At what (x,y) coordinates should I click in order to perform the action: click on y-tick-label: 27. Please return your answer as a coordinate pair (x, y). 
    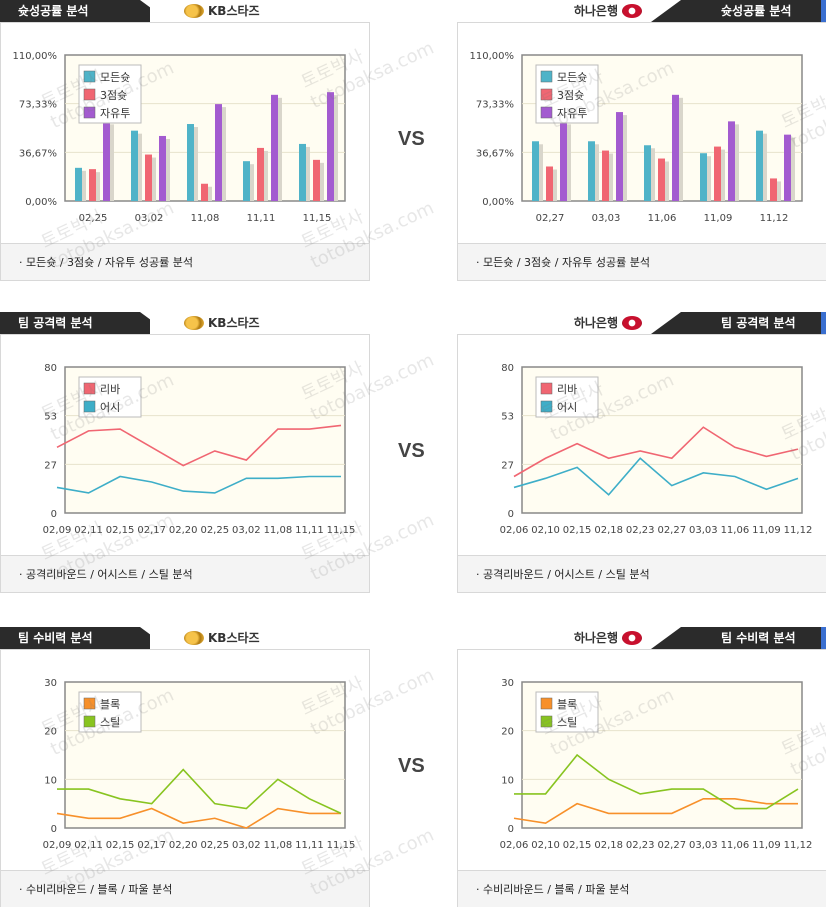
    Looking at the image, I should click on (507, 465).